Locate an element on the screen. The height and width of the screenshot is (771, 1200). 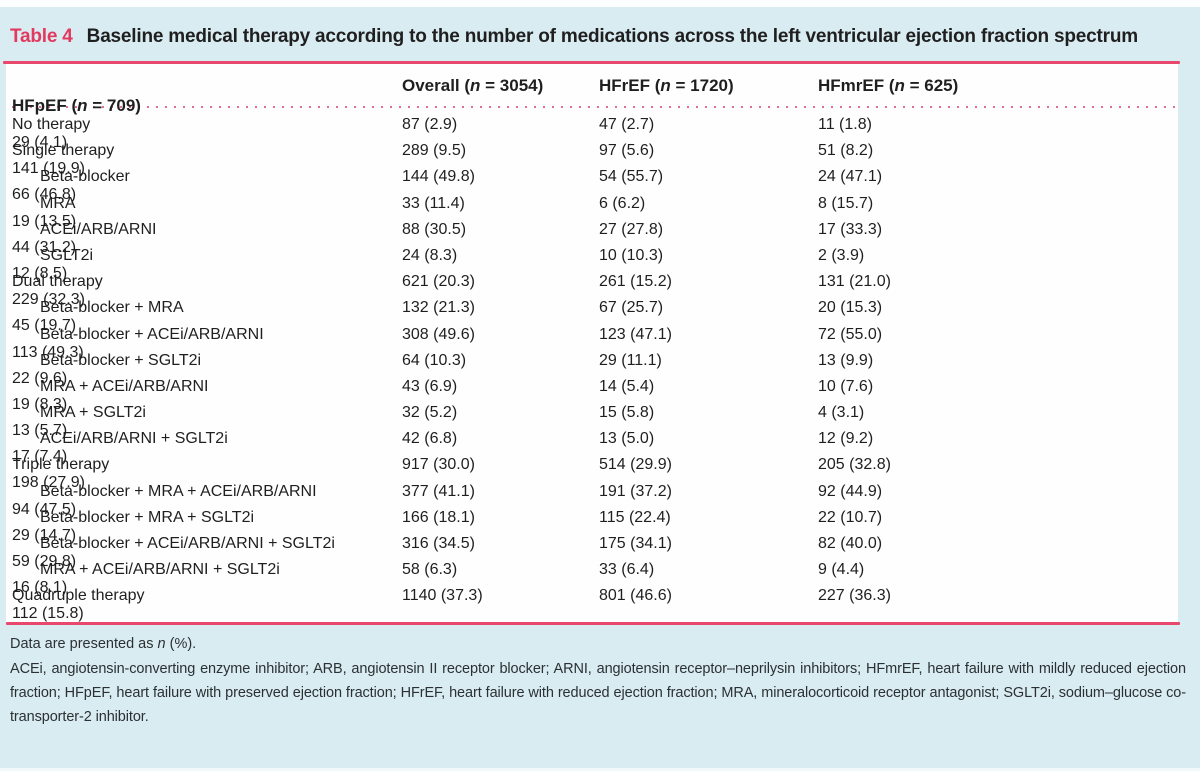
cell-hfmref: 17 (33.3) is located at coordinates (850, 229).